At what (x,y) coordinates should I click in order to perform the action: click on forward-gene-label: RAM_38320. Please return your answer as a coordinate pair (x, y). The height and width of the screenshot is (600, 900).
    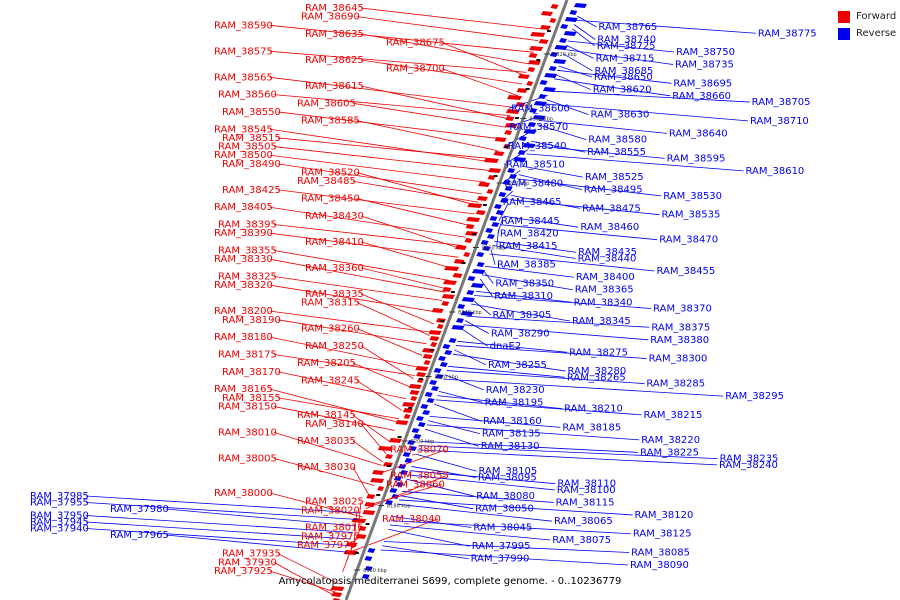
    Looking at the image, I should click on (243, 285).